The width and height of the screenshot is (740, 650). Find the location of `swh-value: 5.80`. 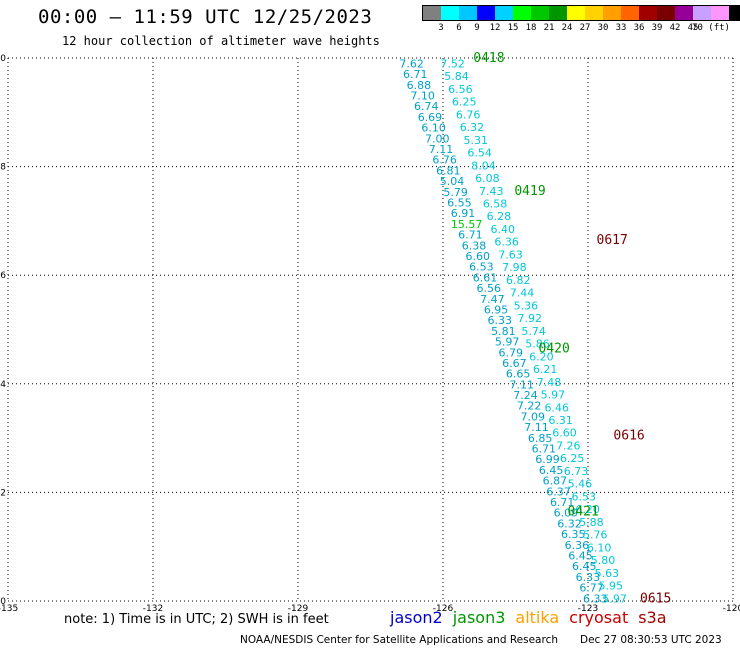

swh-value: 5.80 is located at coordinates (603, 560).